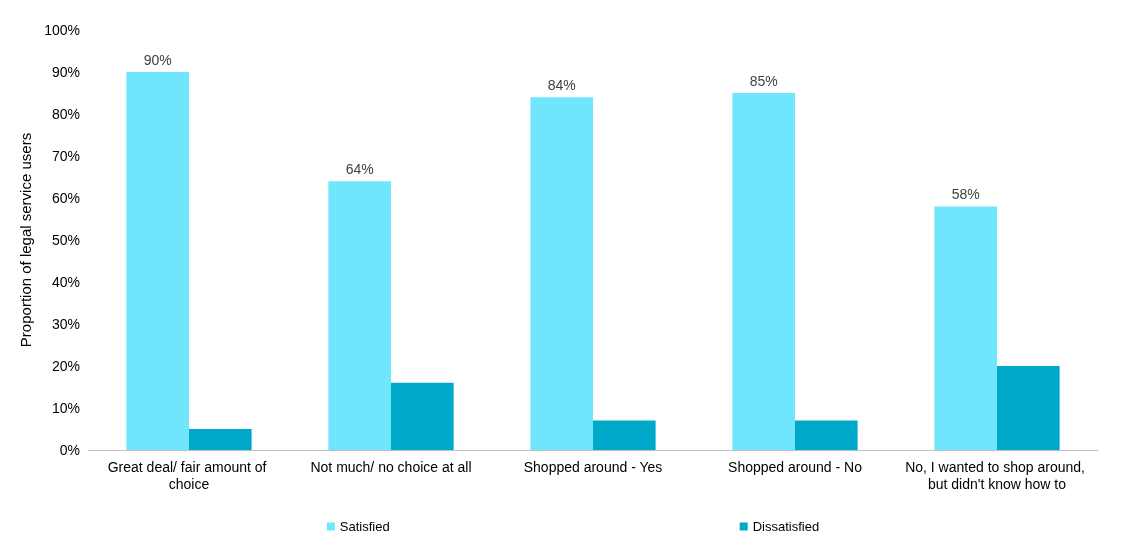 The image size is (1148, 547). Describe the element at coordinates (26, 240) in the screenshot. I see `y-axis-title: Proportion of legal service users` at that location.